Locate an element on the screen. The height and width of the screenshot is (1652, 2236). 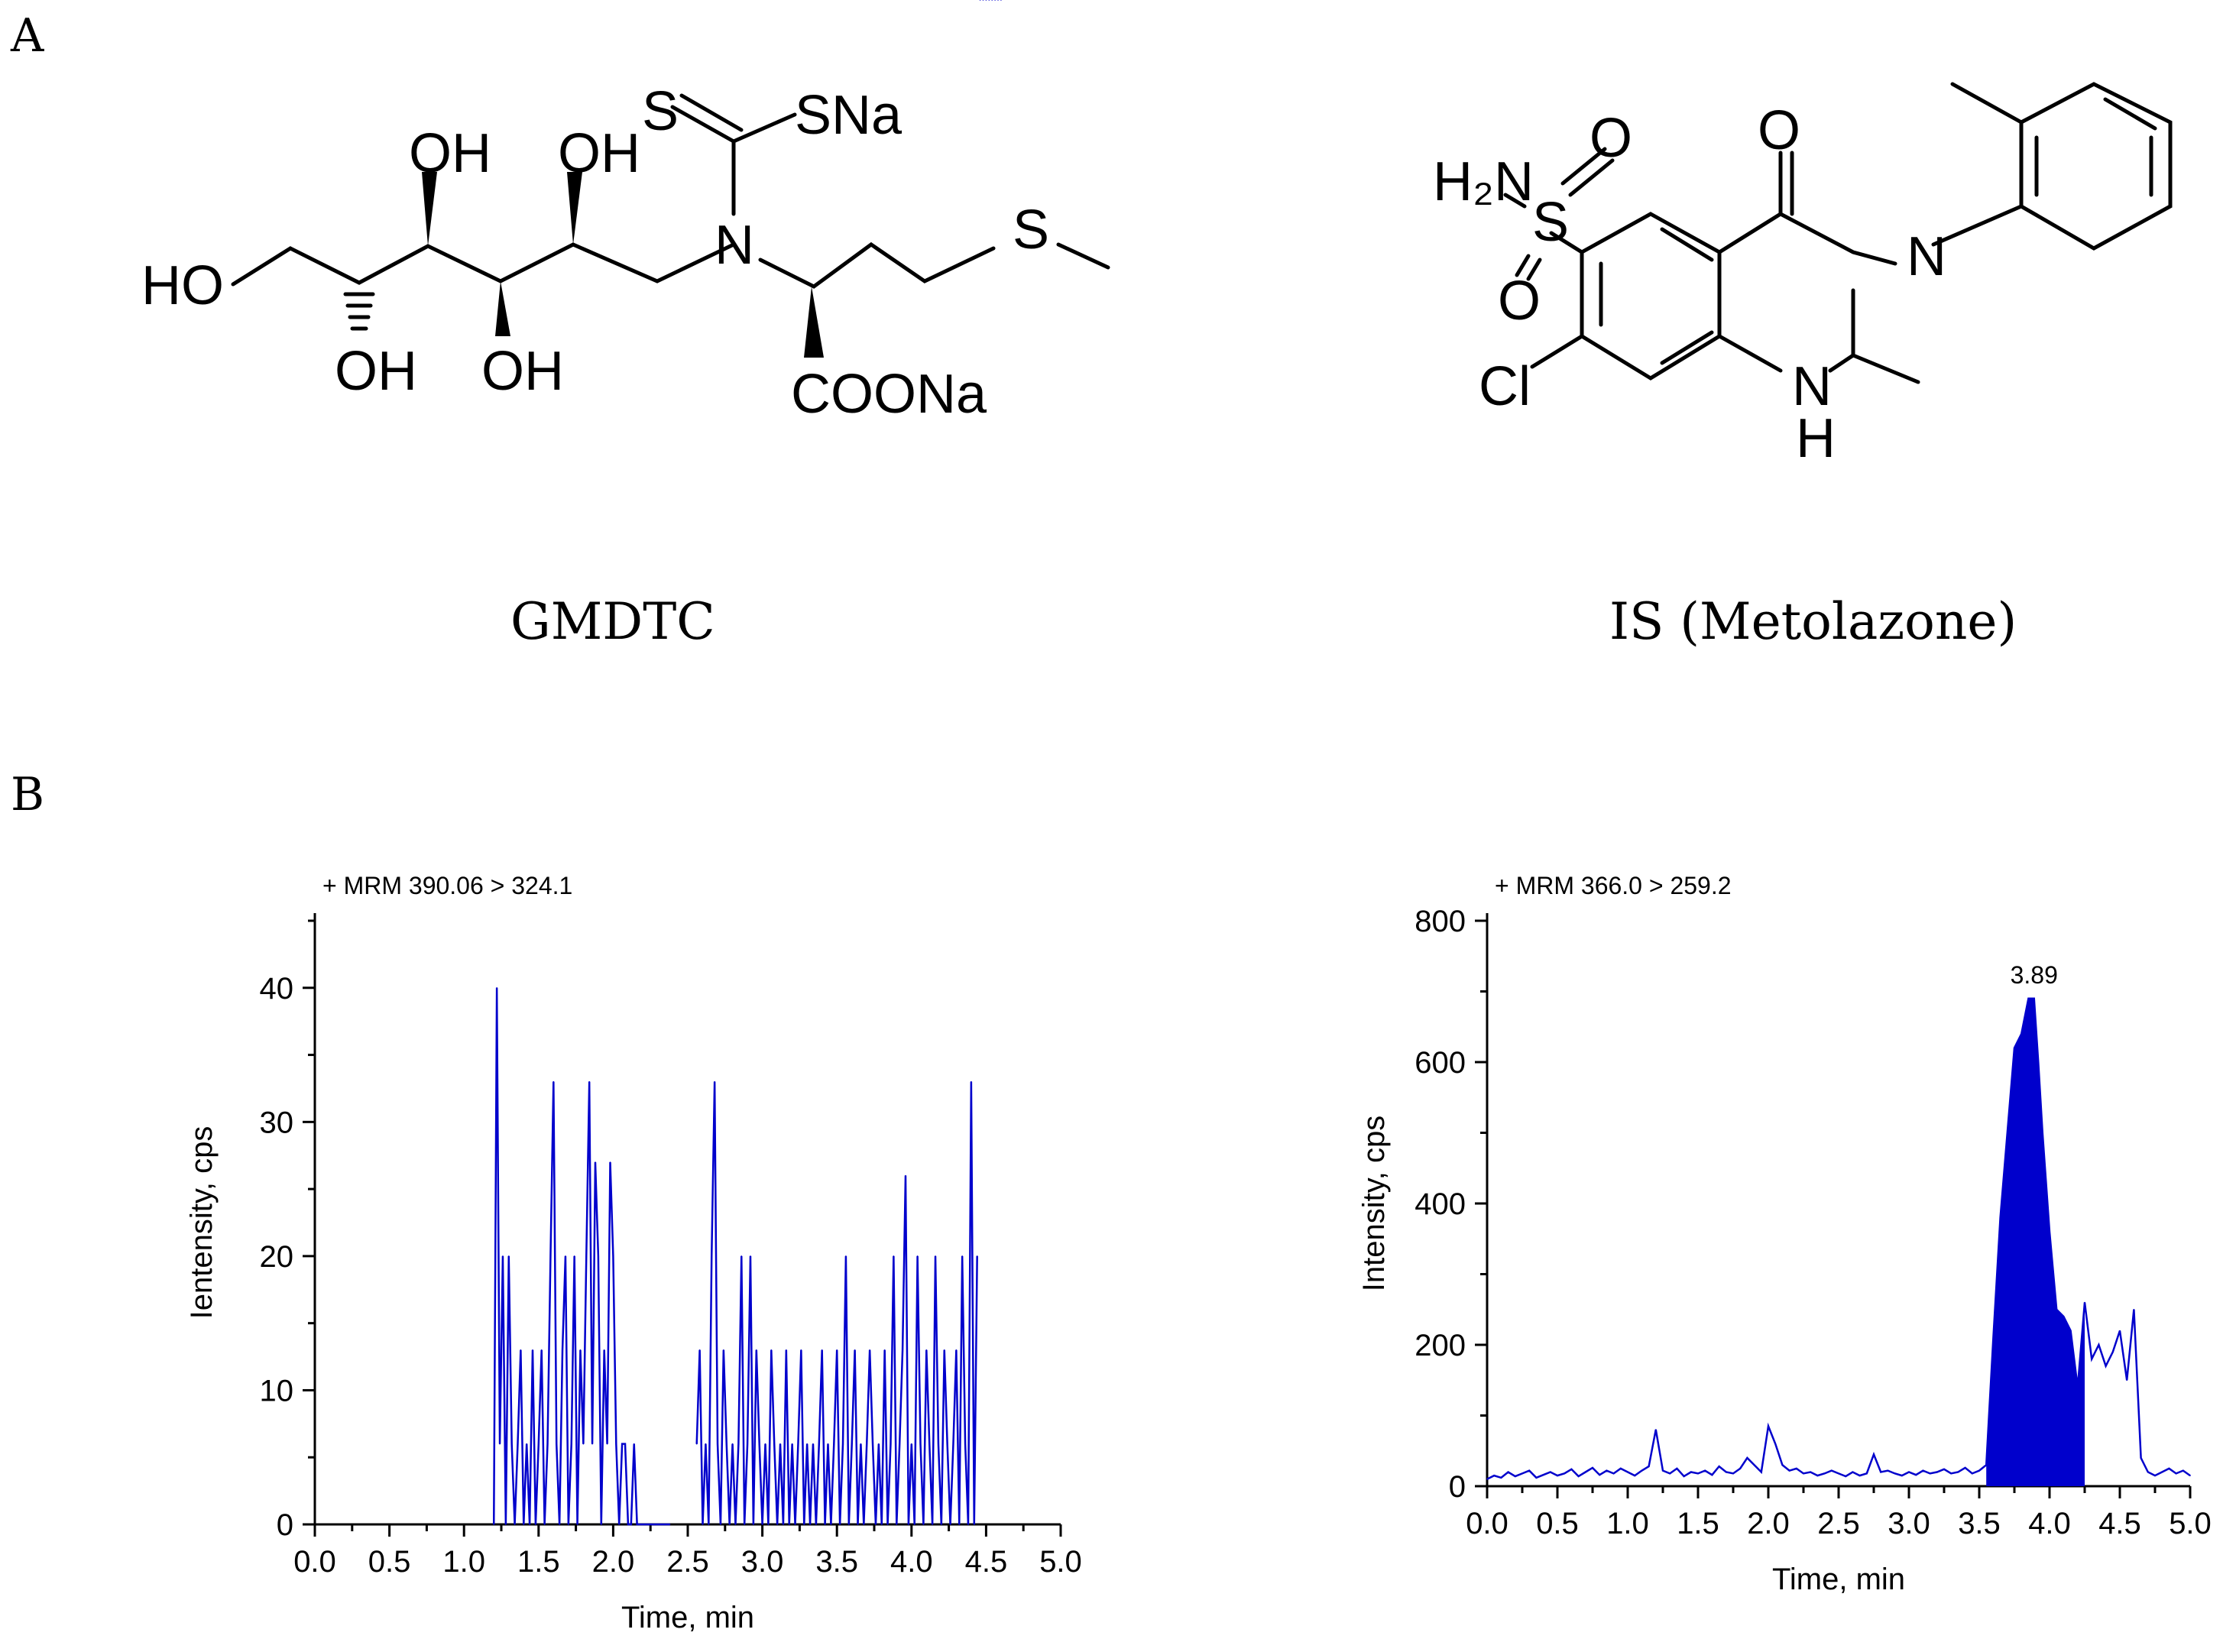
y-tick-label: 400 is located at coordinates (1440, 1204).